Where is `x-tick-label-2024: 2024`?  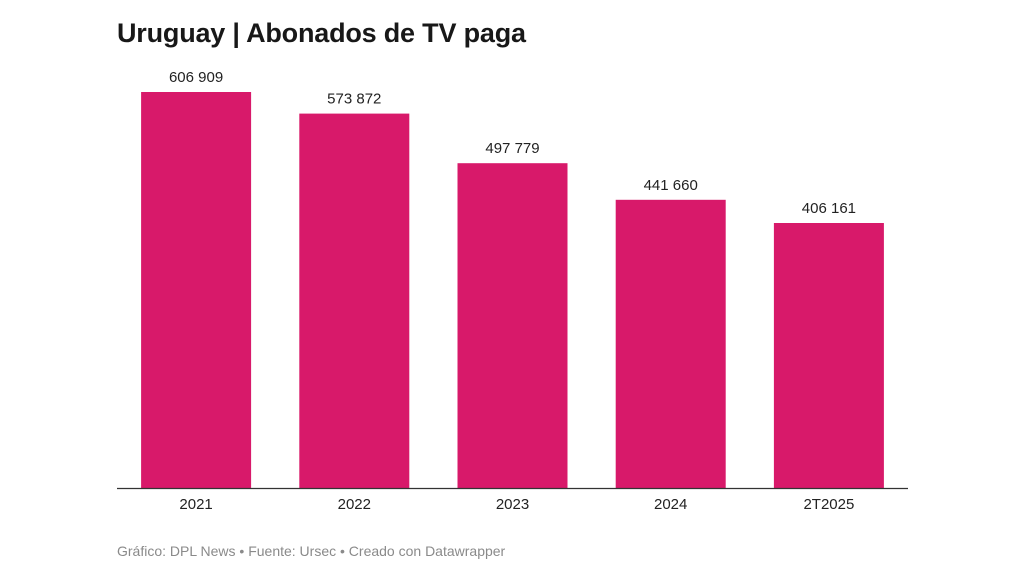 x-tick-label-2024: 2024 is located at coordinates (670, 504).